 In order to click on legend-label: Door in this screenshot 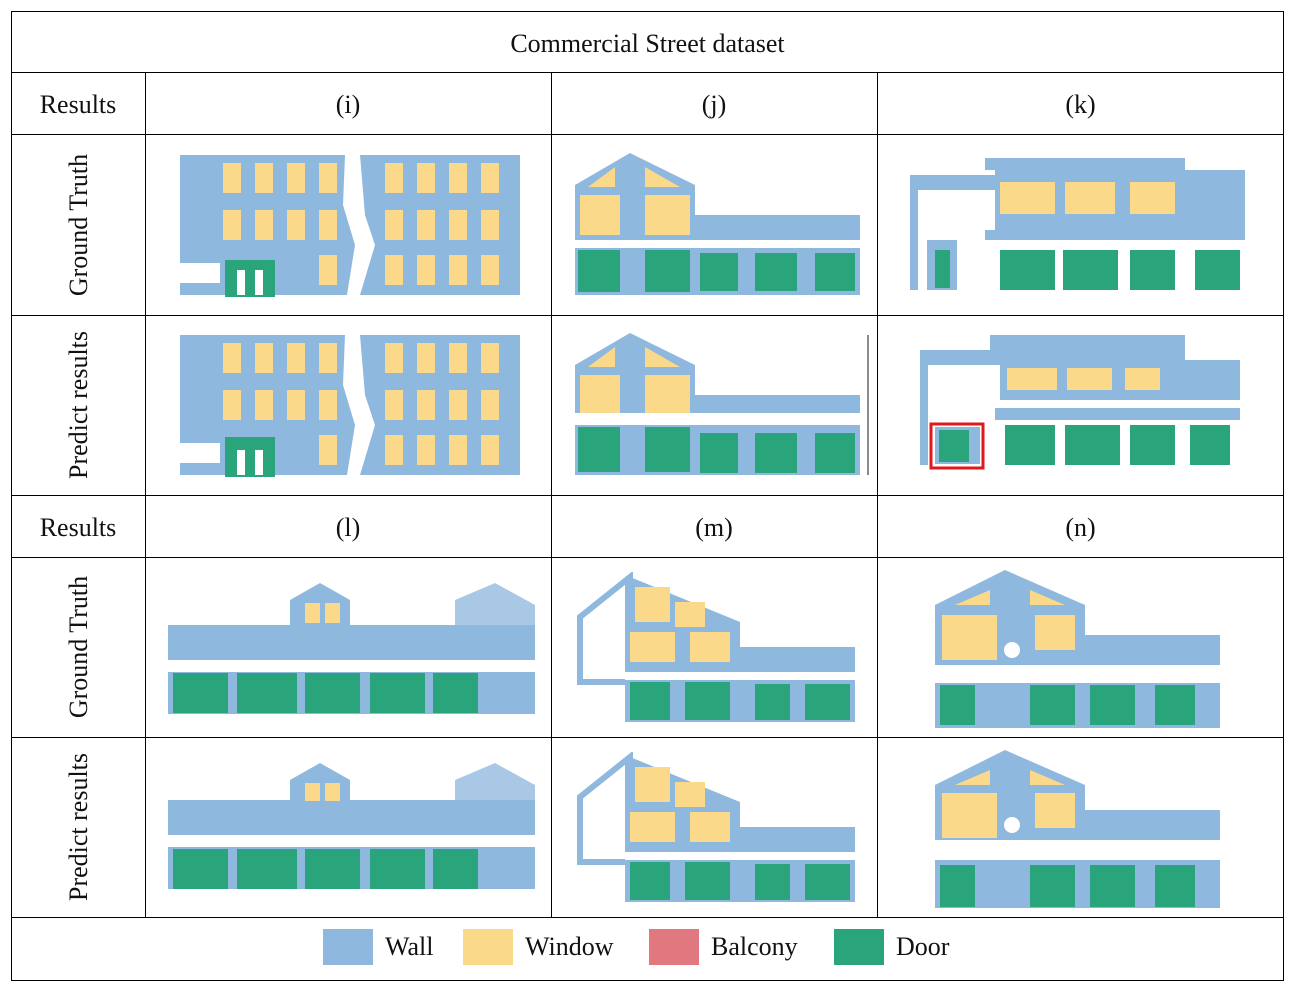, I will do `click(923, 946)`.